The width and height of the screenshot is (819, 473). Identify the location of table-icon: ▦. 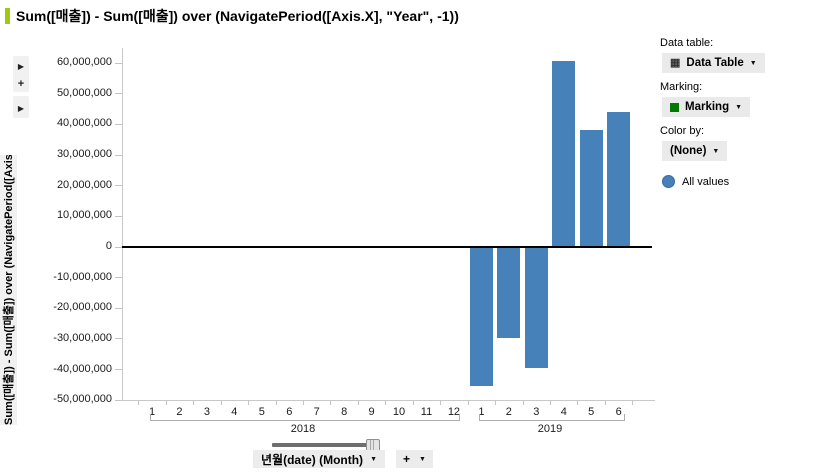
(675, 62).